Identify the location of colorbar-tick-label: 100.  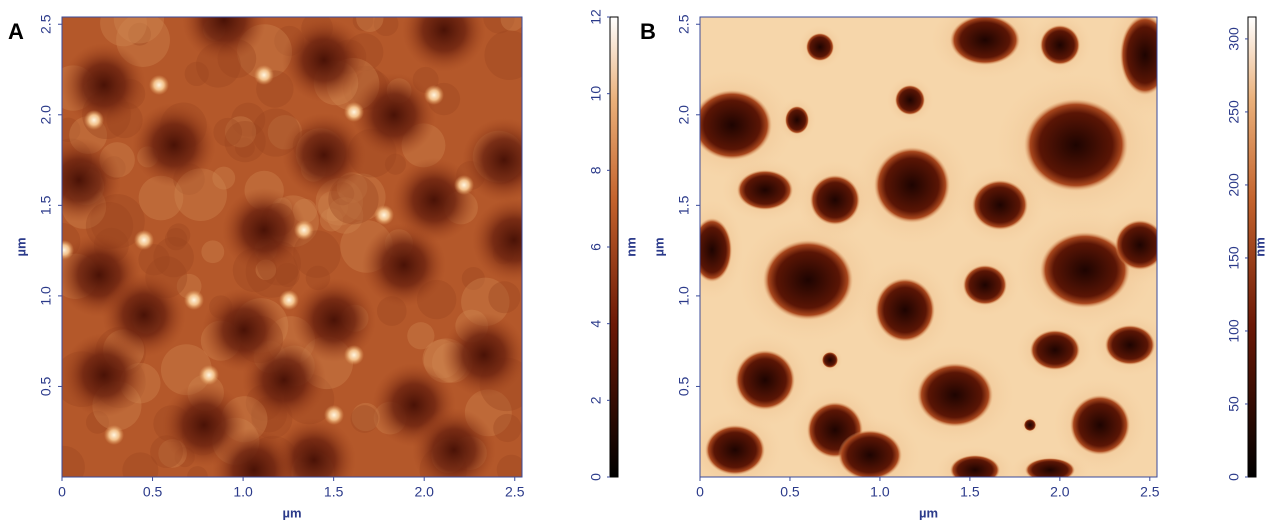
(1234, 331).